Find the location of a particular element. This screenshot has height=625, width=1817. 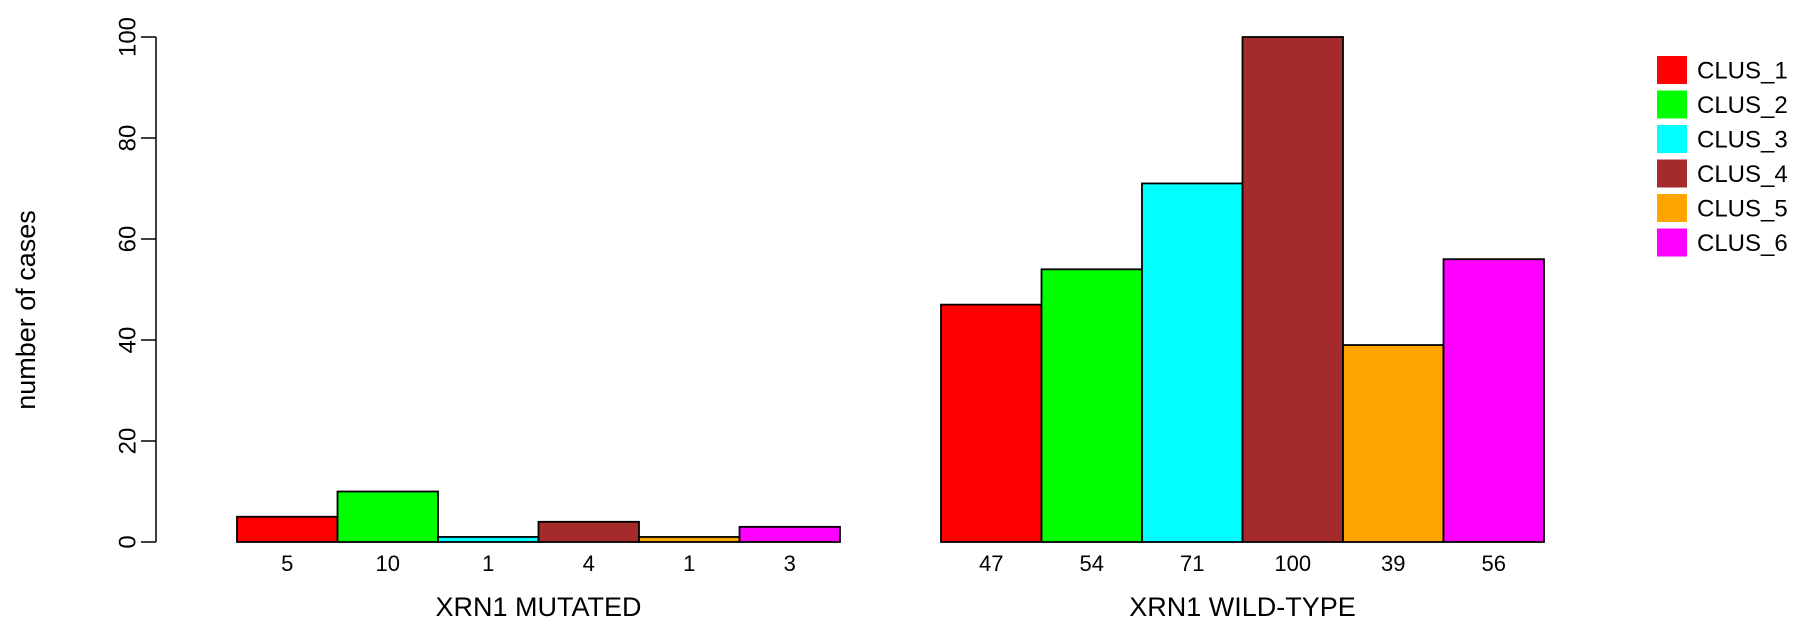

value-labels: 5 10 1 4 1 3 47 54 71 100 39 56 is located at coordinates (893, 563).